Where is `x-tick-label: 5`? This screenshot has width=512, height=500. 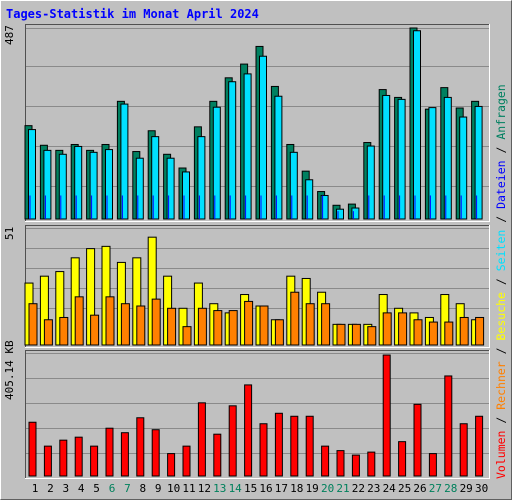 x-tick-label: 5 is located at coordinates (96, 488).